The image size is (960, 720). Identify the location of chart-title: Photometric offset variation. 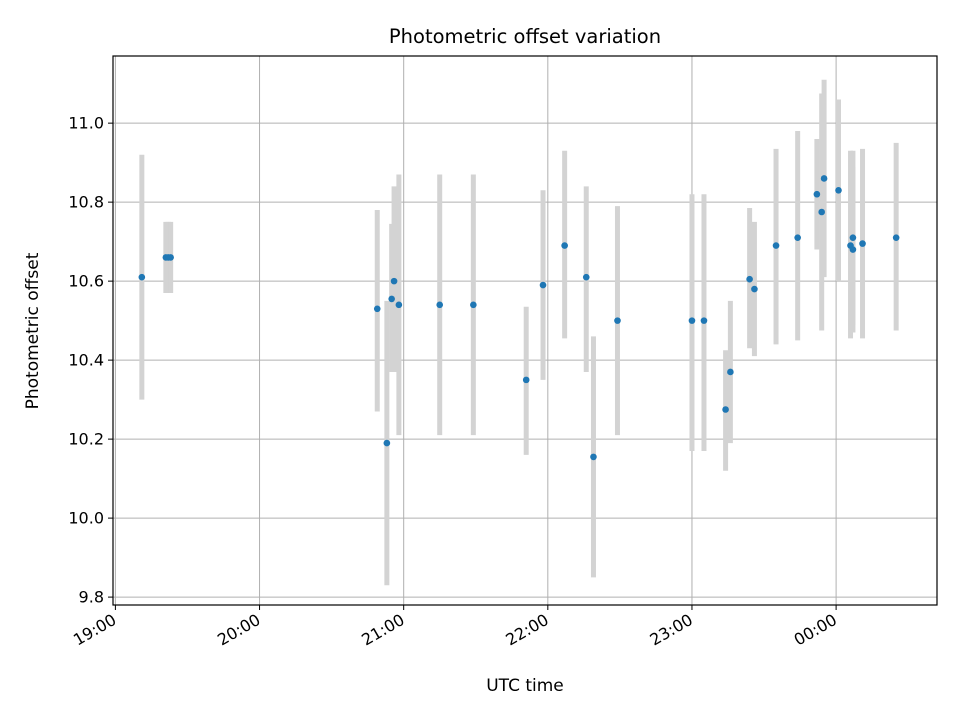
(525, 36).